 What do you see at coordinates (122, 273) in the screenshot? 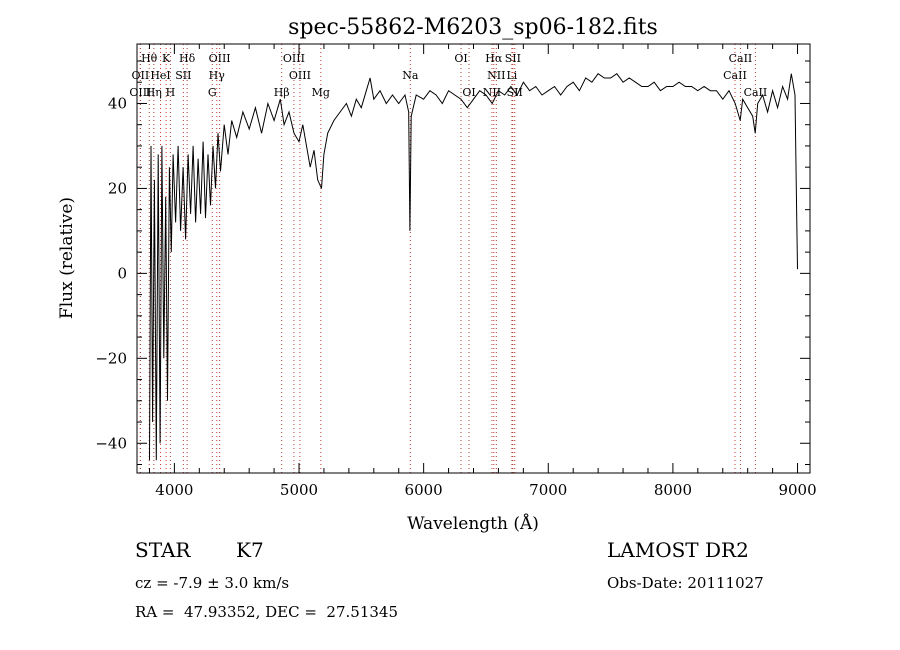
I see `y-tick-label: 0` at bounding box center [122, 273].